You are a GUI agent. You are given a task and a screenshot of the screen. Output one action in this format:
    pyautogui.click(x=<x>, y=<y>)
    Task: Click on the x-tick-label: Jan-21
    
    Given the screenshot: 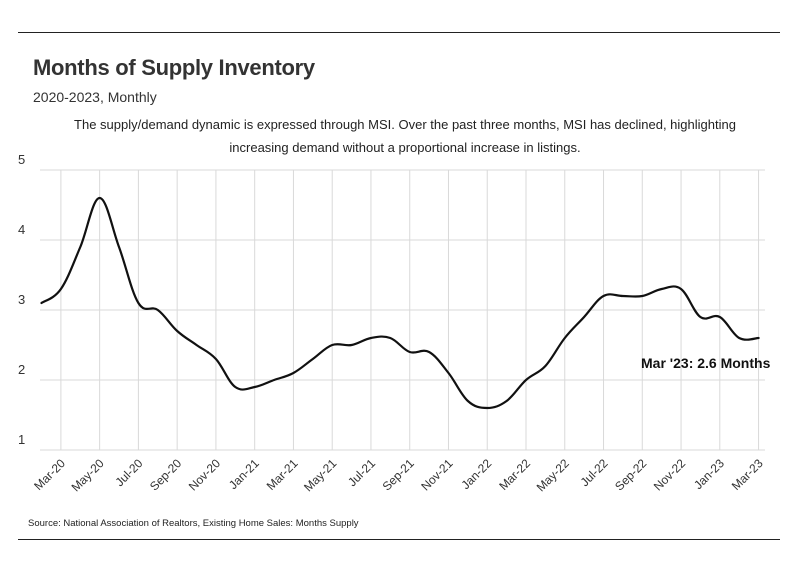 What is the action you would take?
    pyautogui.click(x=244, y=474)
    